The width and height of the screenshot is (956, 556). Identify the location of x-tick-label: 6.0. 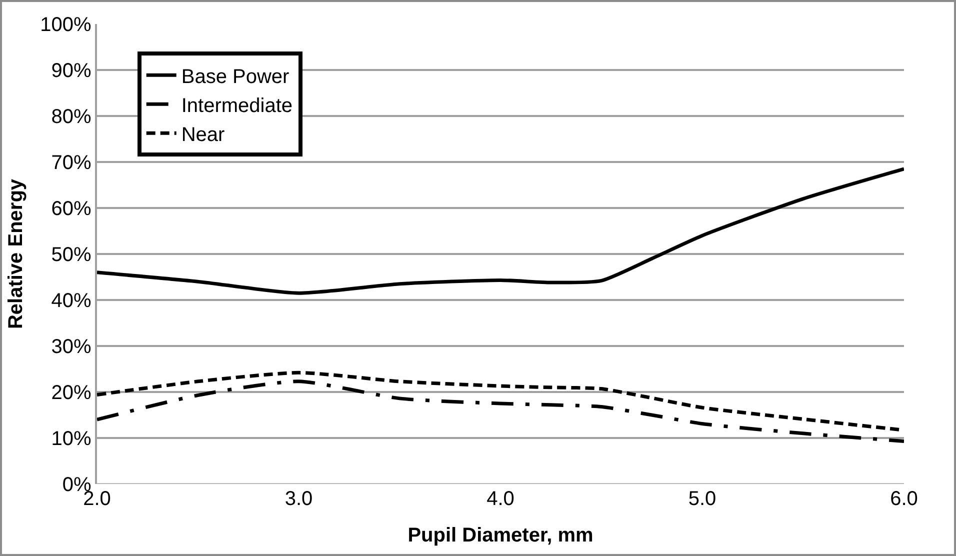
(904, 499).